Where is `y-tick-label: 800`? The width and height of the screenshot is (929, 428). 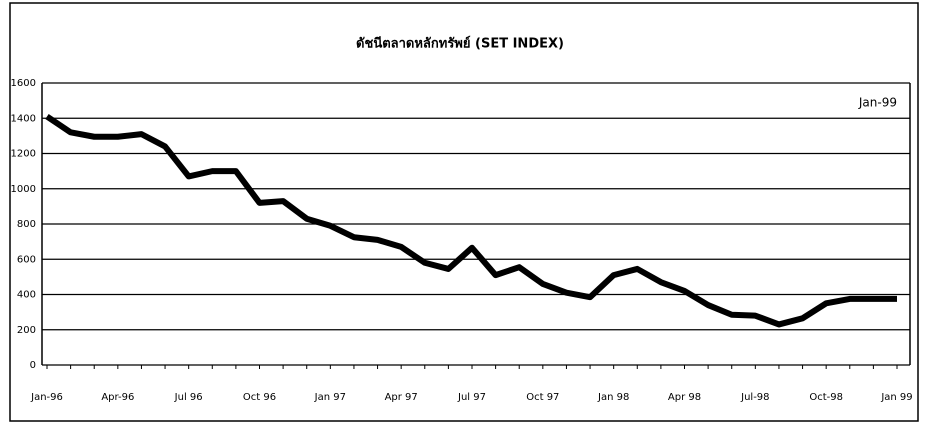 y-tick-label: 800 is located at coordinates (26, 224).